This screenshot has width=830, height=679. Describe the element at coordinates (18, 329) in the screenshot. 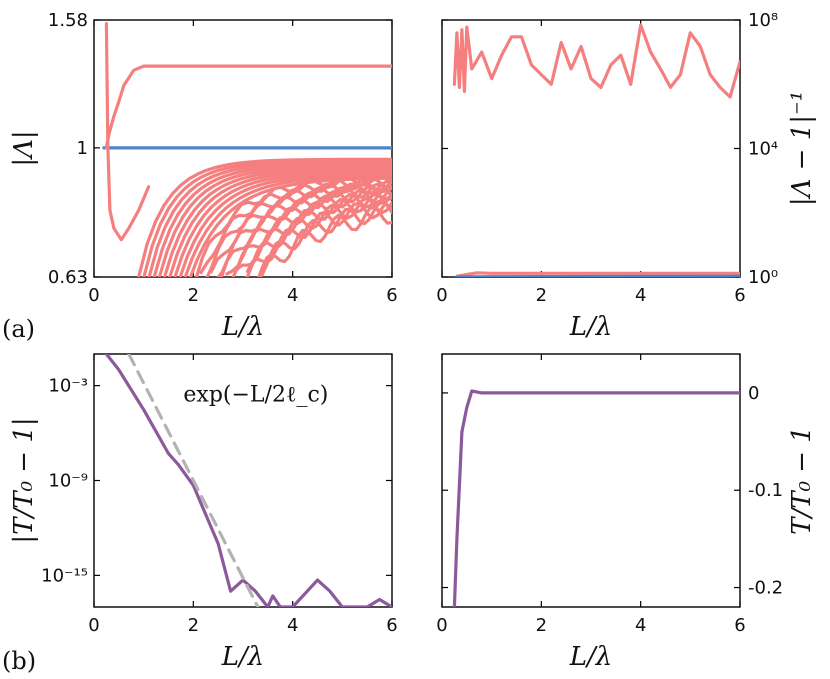

I see `panel-label-a: (a)` at that location.